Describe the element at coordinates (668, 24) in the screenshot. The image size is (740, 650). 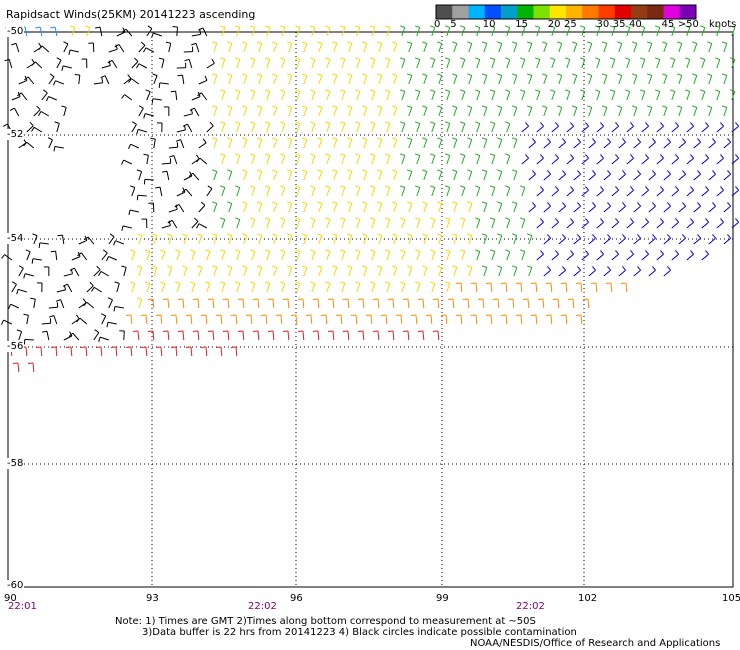
I see `legend-tick-label: 45` at that location.